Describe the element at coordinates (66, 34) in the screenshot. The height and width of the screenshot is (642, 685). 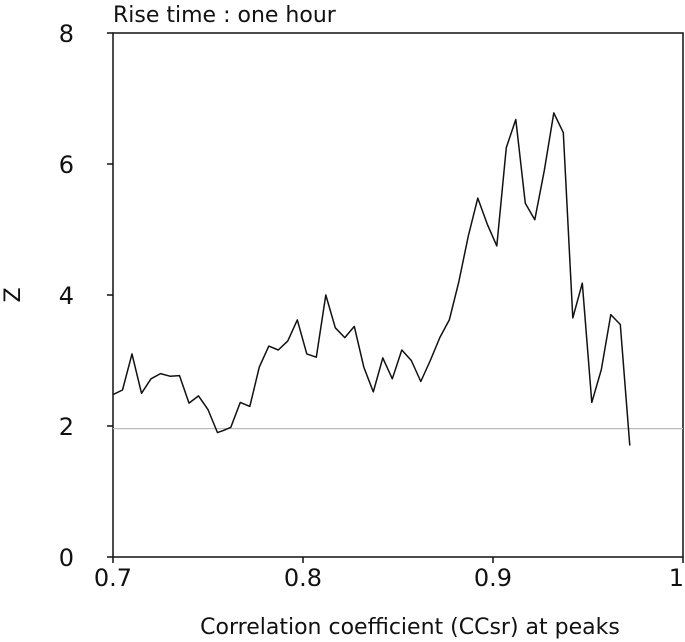
I see `y-tick-label: 8` at that location.